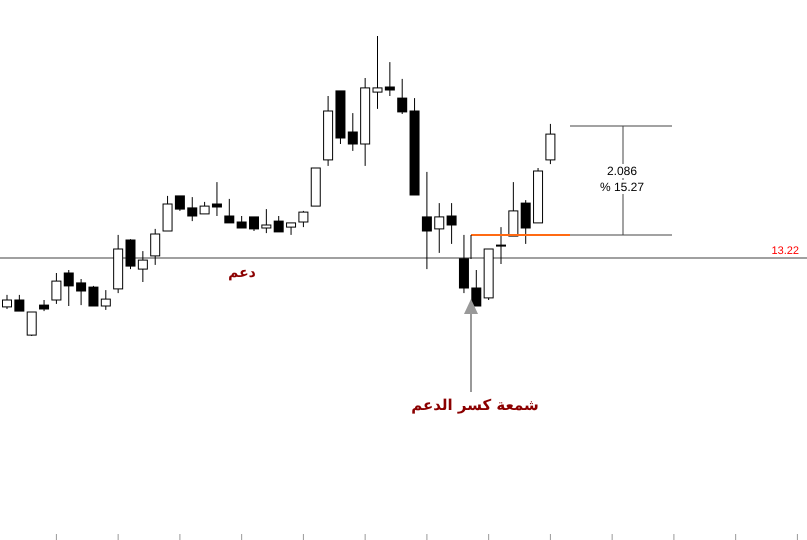 The image size is (807, 540). Describe the element at coordinates (475, 405) in the screenshot. I see `text: شمعة كسر الدعم` at that location.